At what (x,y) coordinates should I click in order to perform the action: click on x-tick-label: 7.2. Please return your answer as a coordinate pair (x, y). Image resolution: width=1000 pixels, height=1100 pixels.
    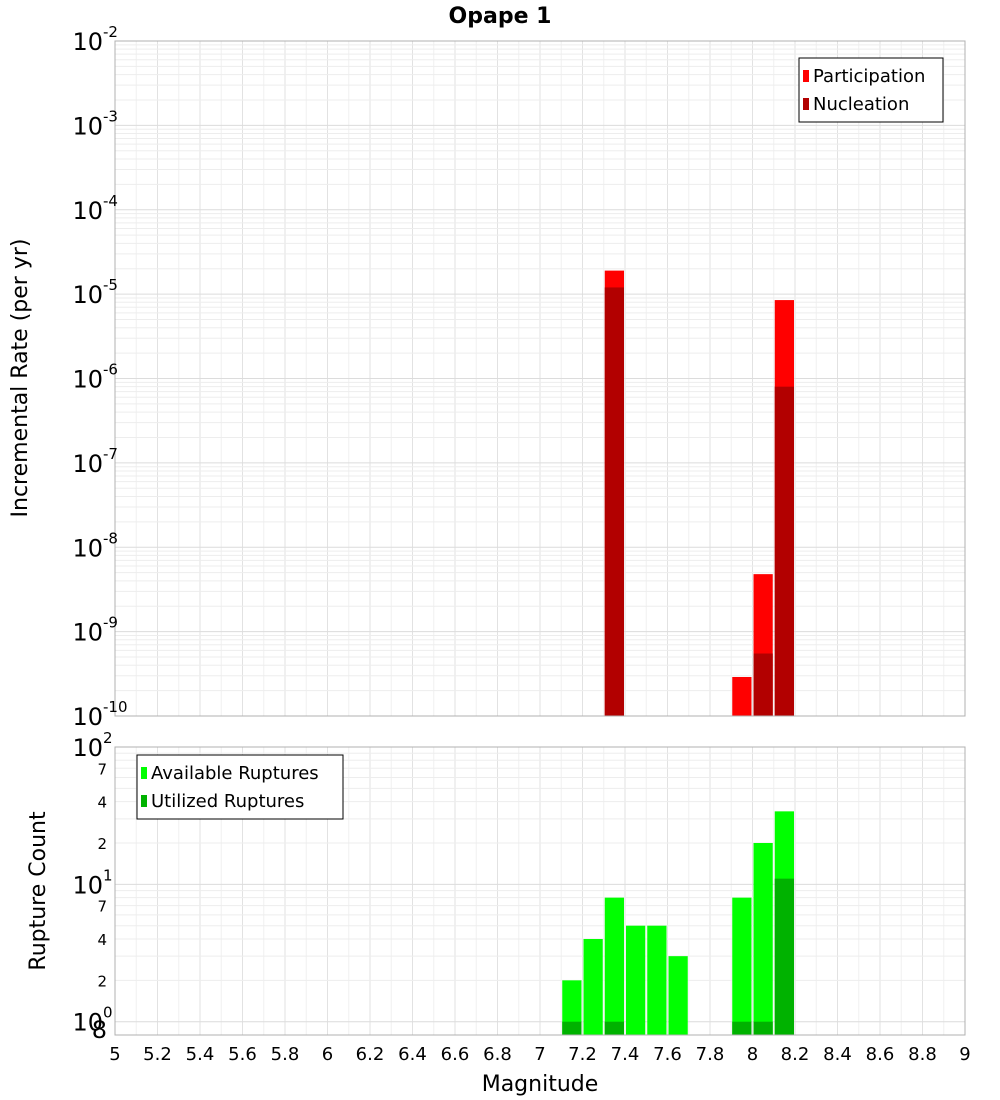
    Looking at the image, I should click on (582, 1054).